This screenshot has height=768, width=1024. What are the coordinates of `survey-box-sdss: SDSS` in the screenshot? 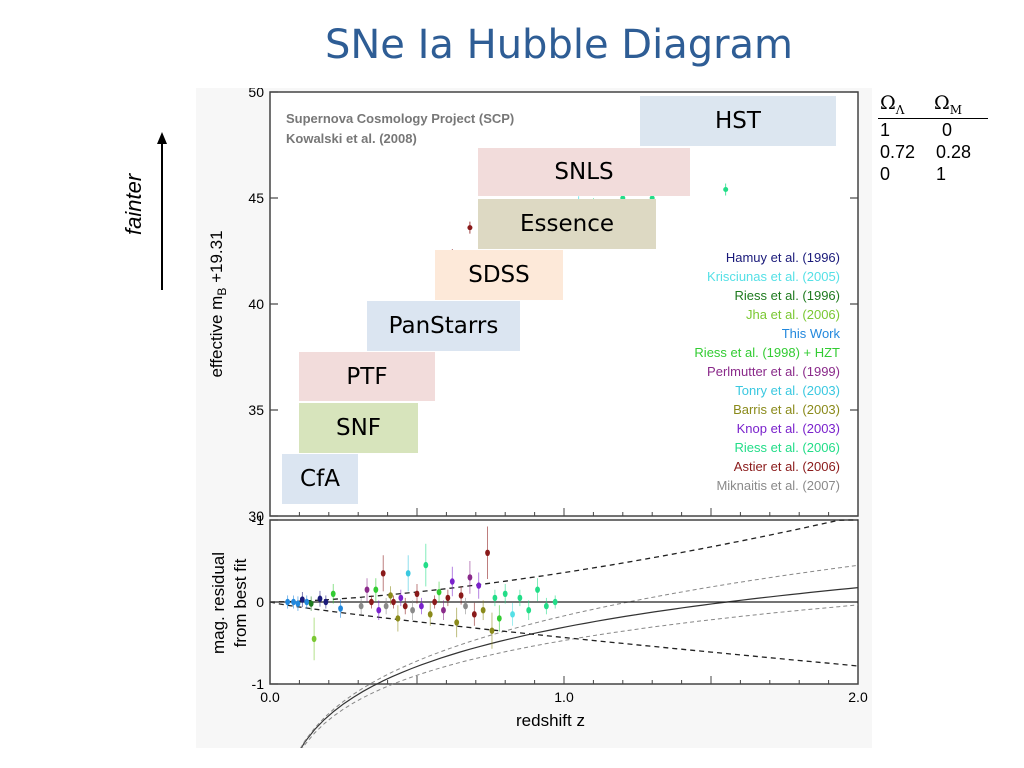 It's located at (499, 275).